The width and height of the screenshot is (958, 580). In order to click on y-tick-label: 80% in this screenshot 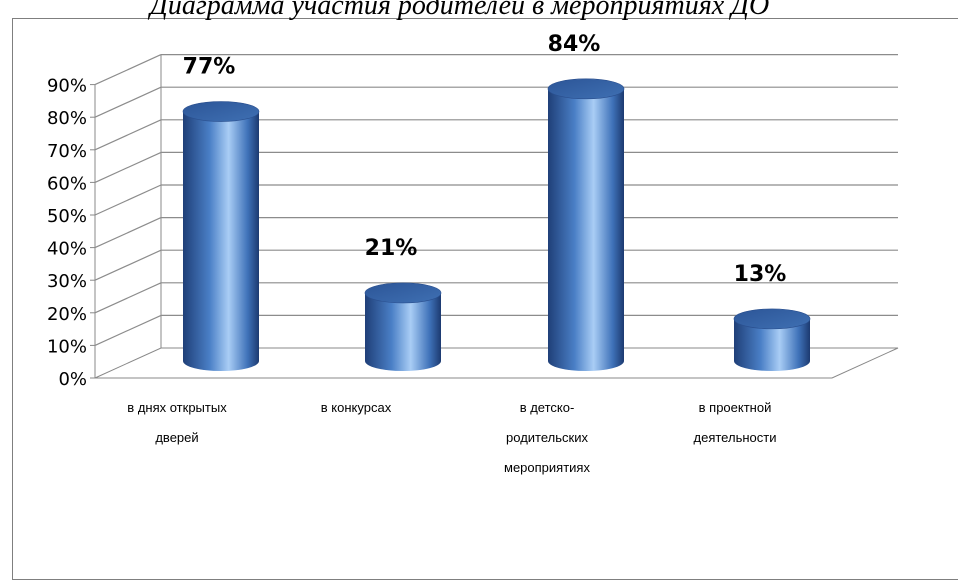, I will do `click(67, 118)`.